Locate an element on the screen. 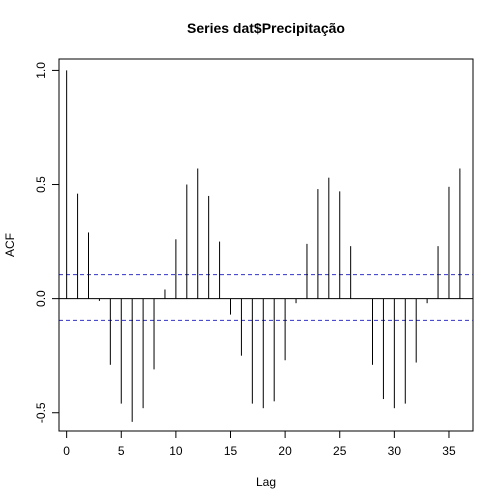 The image size is (504, 504). x-tick-label: 10 is located at coordinates (176, 451).